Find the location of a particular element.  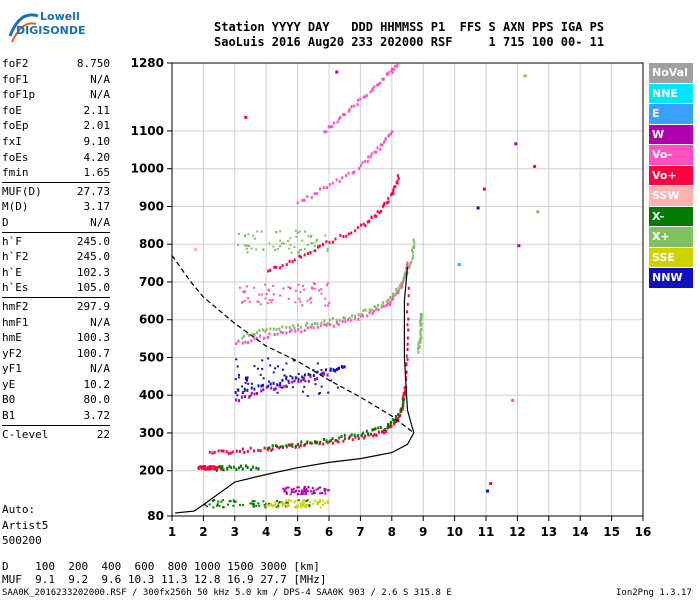

density-profile-line is located at coordinates (295, 390).